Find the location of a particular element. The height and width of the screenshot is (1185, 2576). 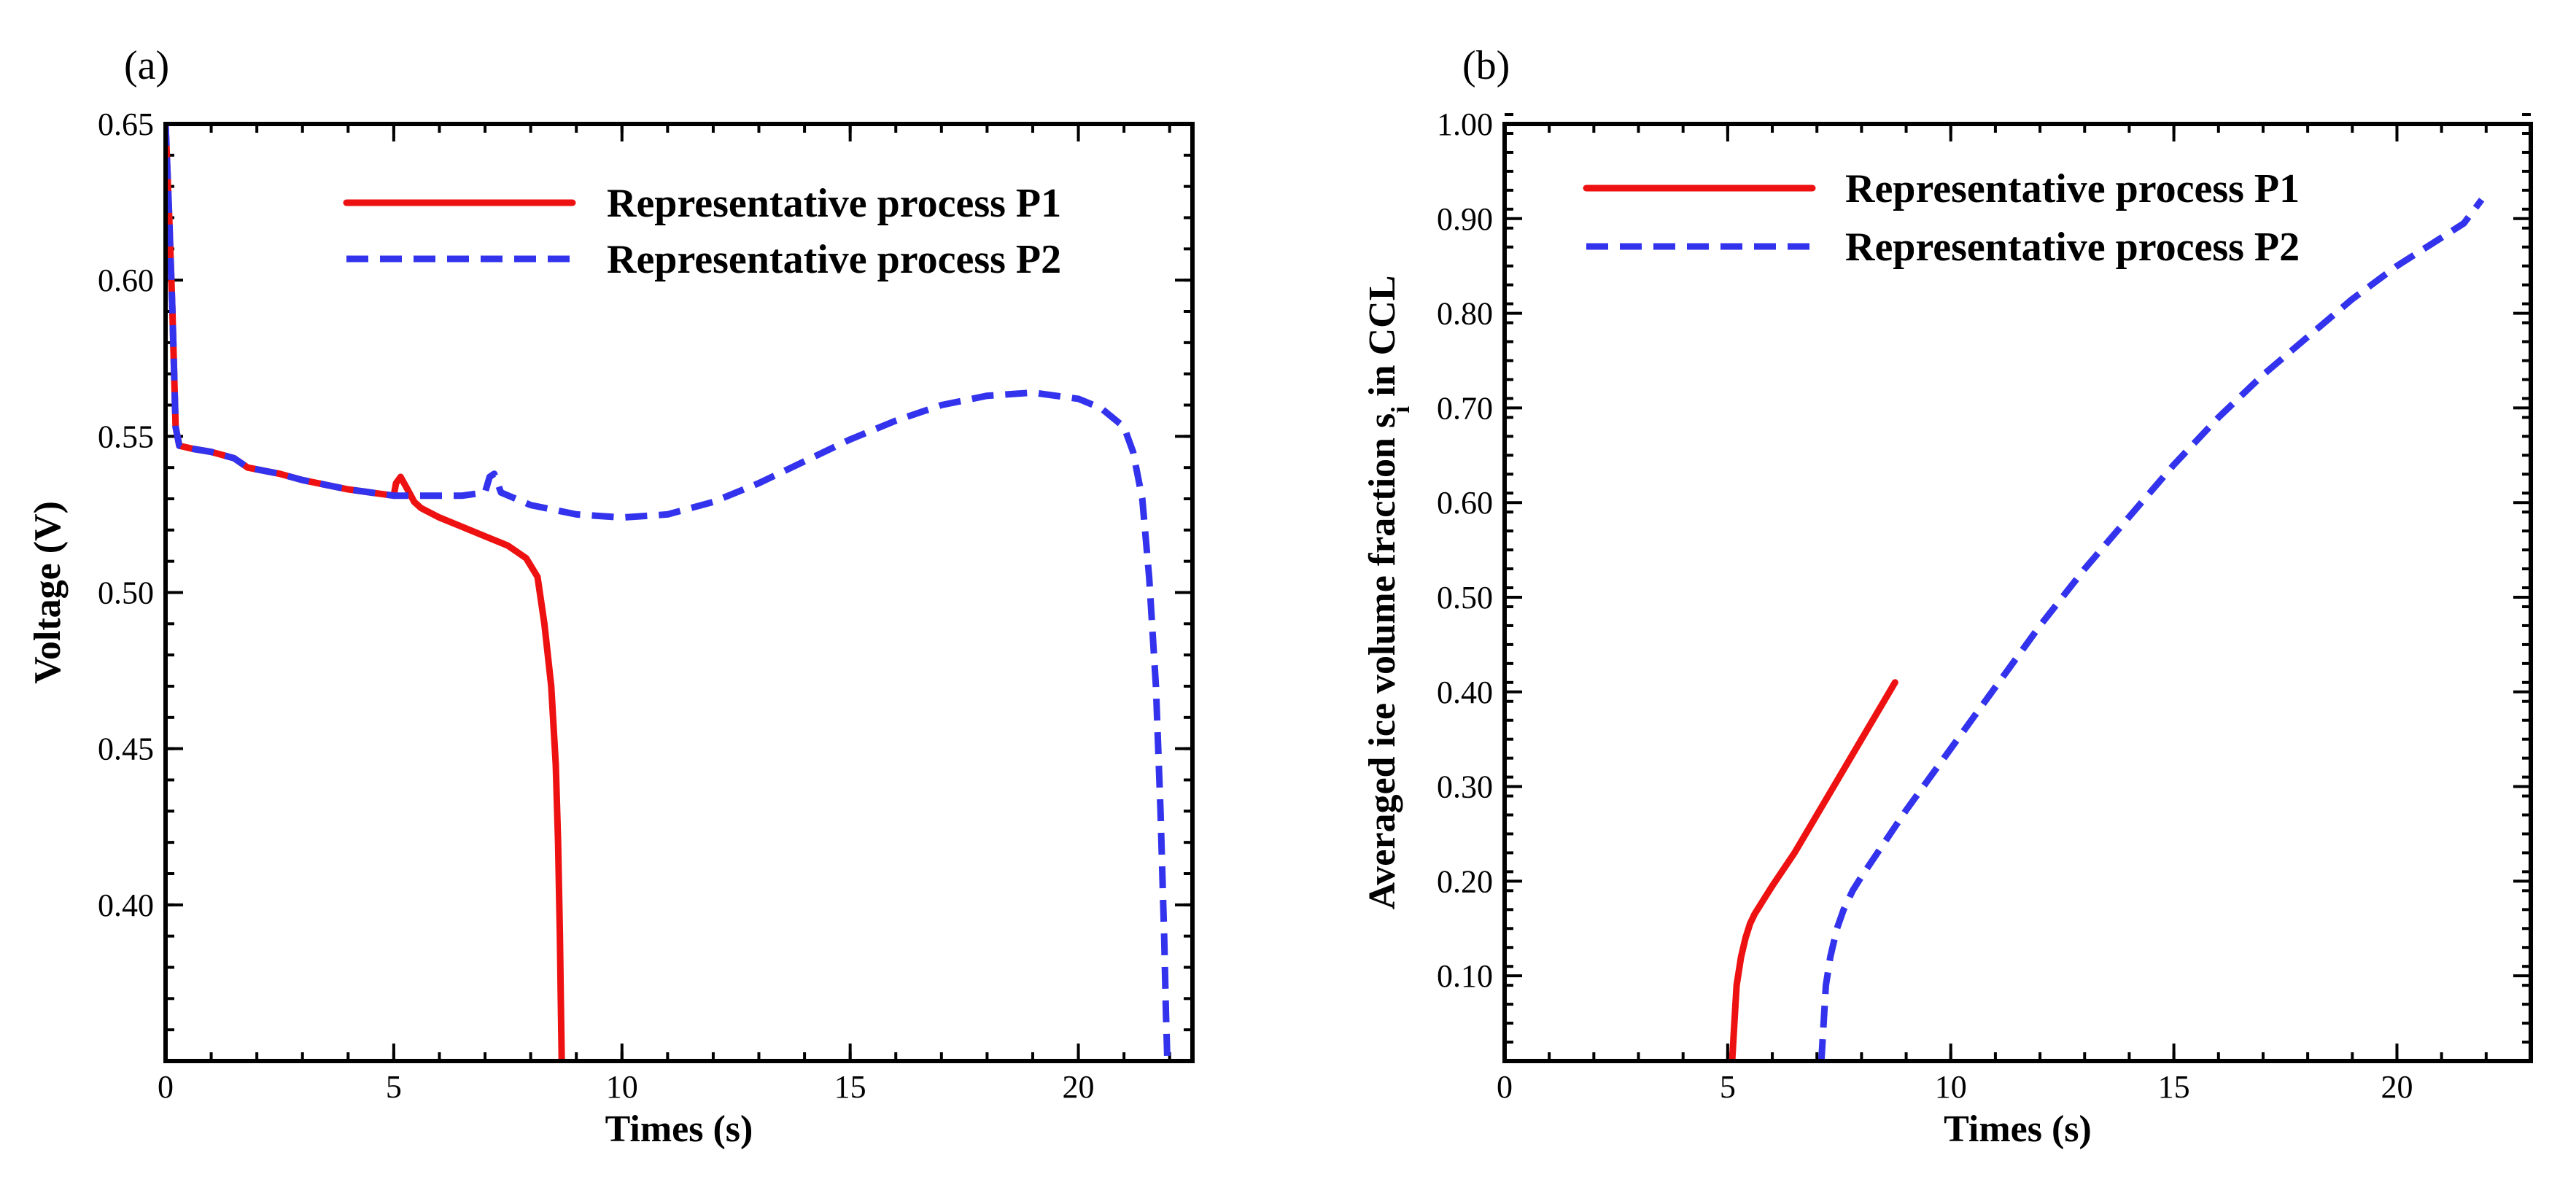

y-tick-label: 0.70 is located at coordinates (1465, 408).